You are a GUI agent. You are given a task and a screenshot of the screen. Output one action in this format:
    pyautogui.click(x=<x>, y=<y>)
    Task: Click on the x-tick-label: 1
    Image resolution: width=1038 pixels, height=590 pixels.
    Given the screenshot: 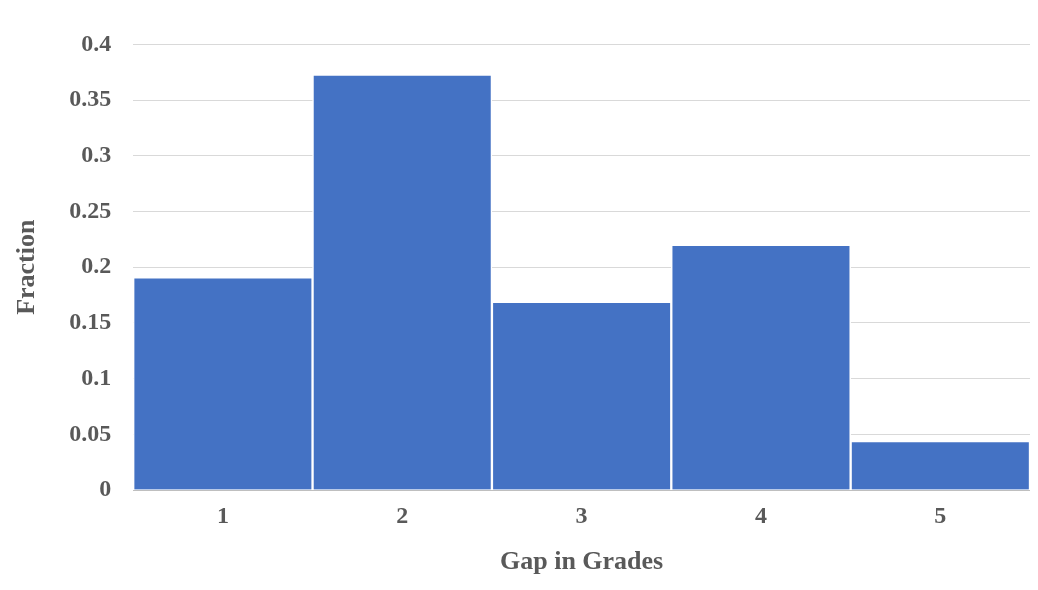 What is the action you would take?
    pyautogui.click(x=222, y=514)
    